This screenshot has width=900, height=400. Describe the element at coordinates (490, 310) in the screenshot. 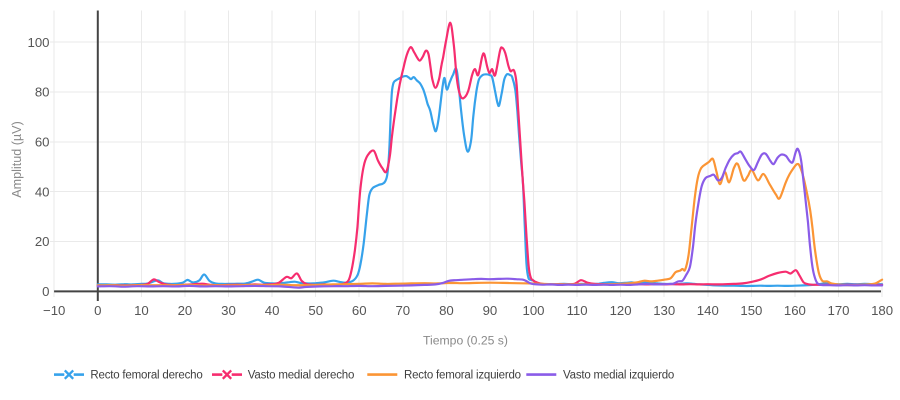

I see `svg-text: 90` at that location.